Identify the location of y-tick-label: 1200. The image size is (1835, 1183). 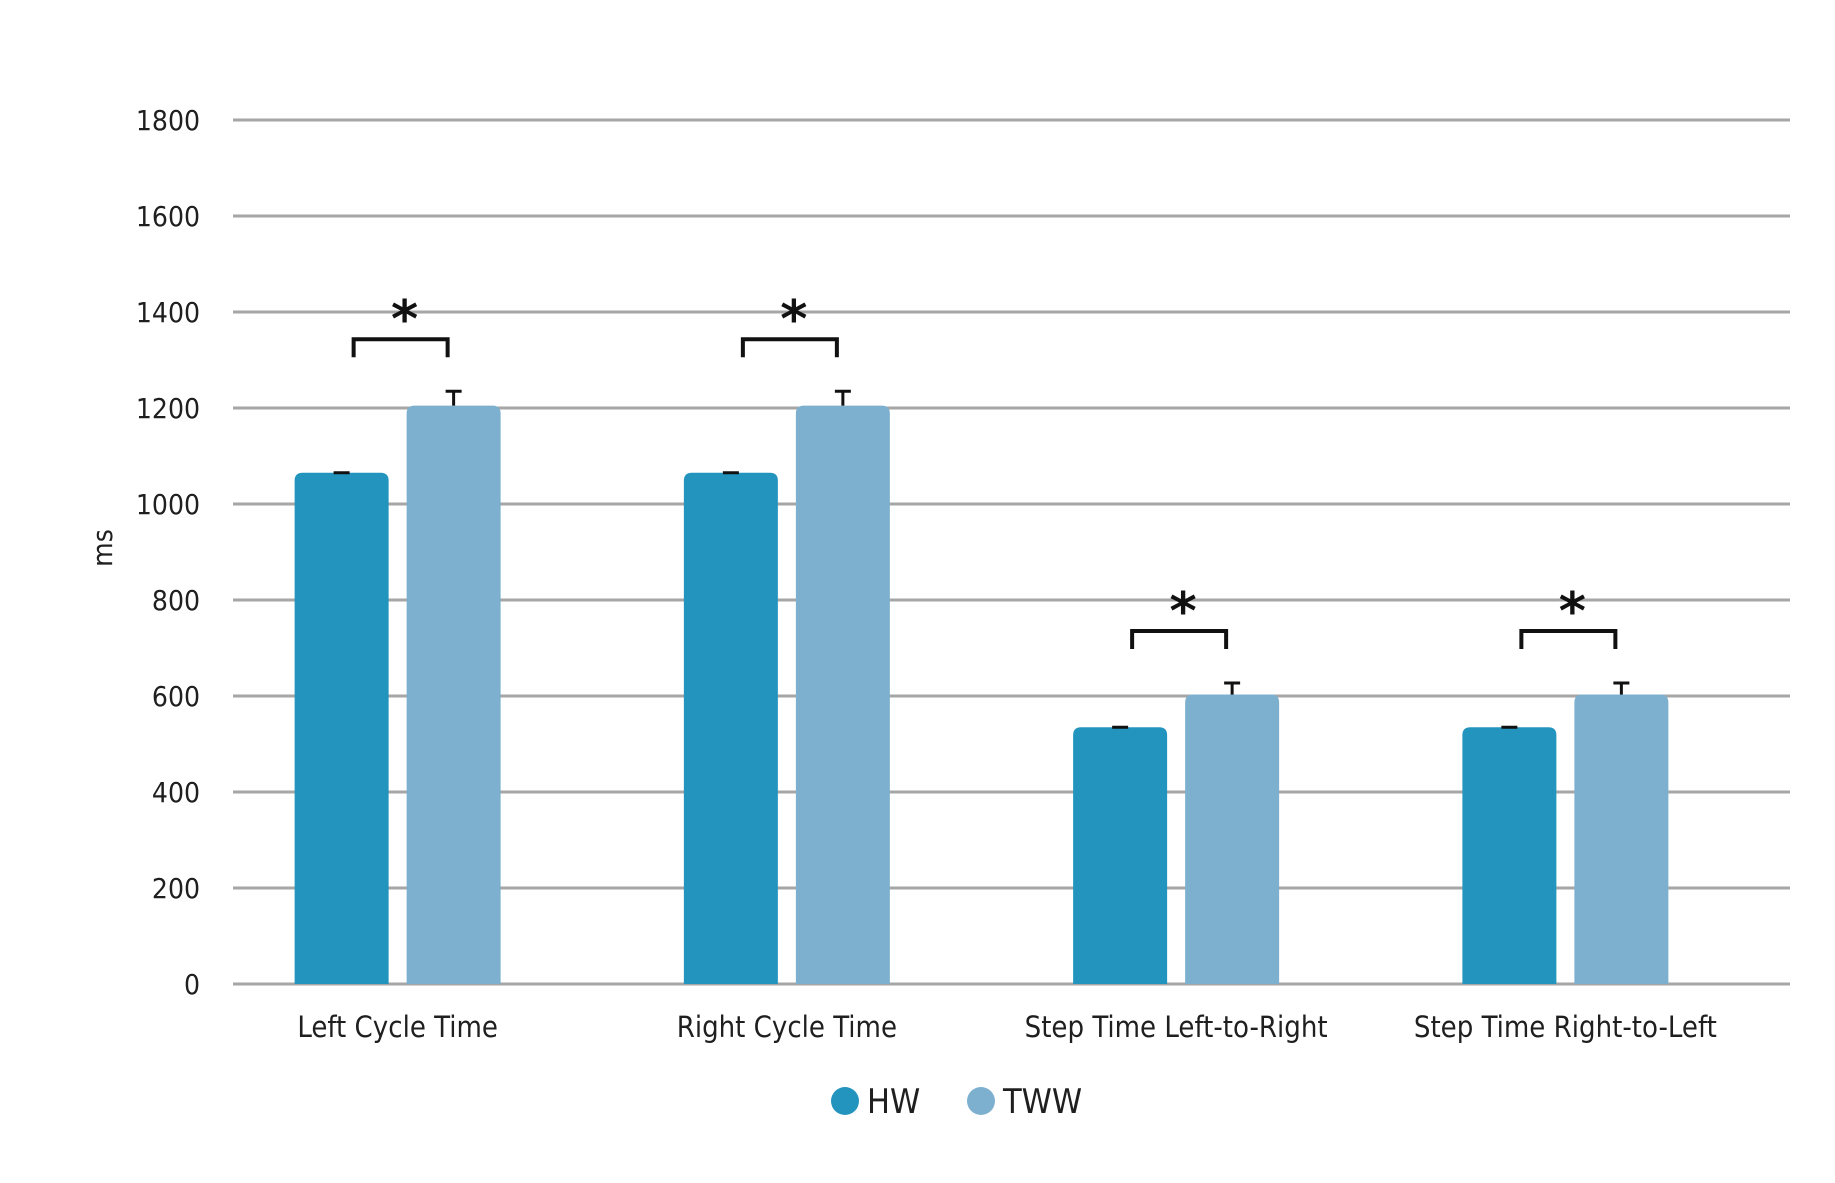
(168, 408).